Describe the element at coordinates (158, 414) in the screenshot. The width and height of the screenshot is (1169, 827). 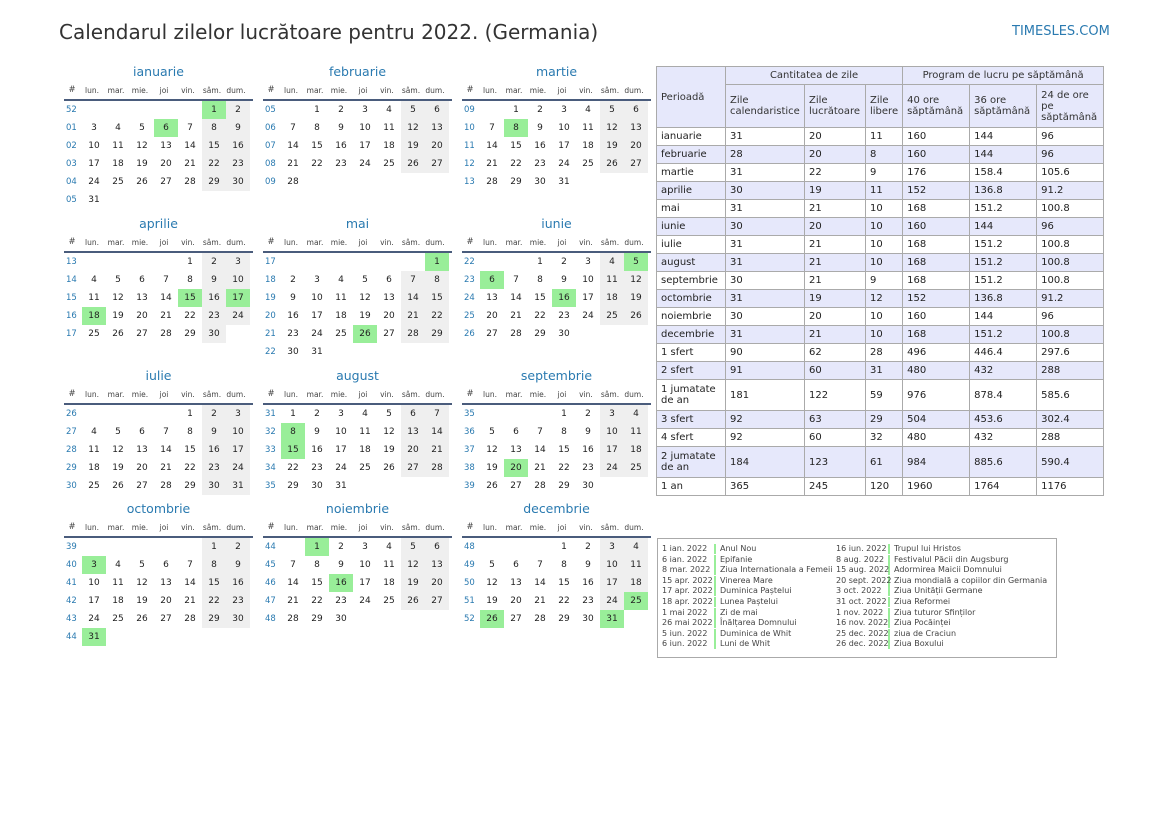
I see `week-row: 26 1 2 3` at that location.